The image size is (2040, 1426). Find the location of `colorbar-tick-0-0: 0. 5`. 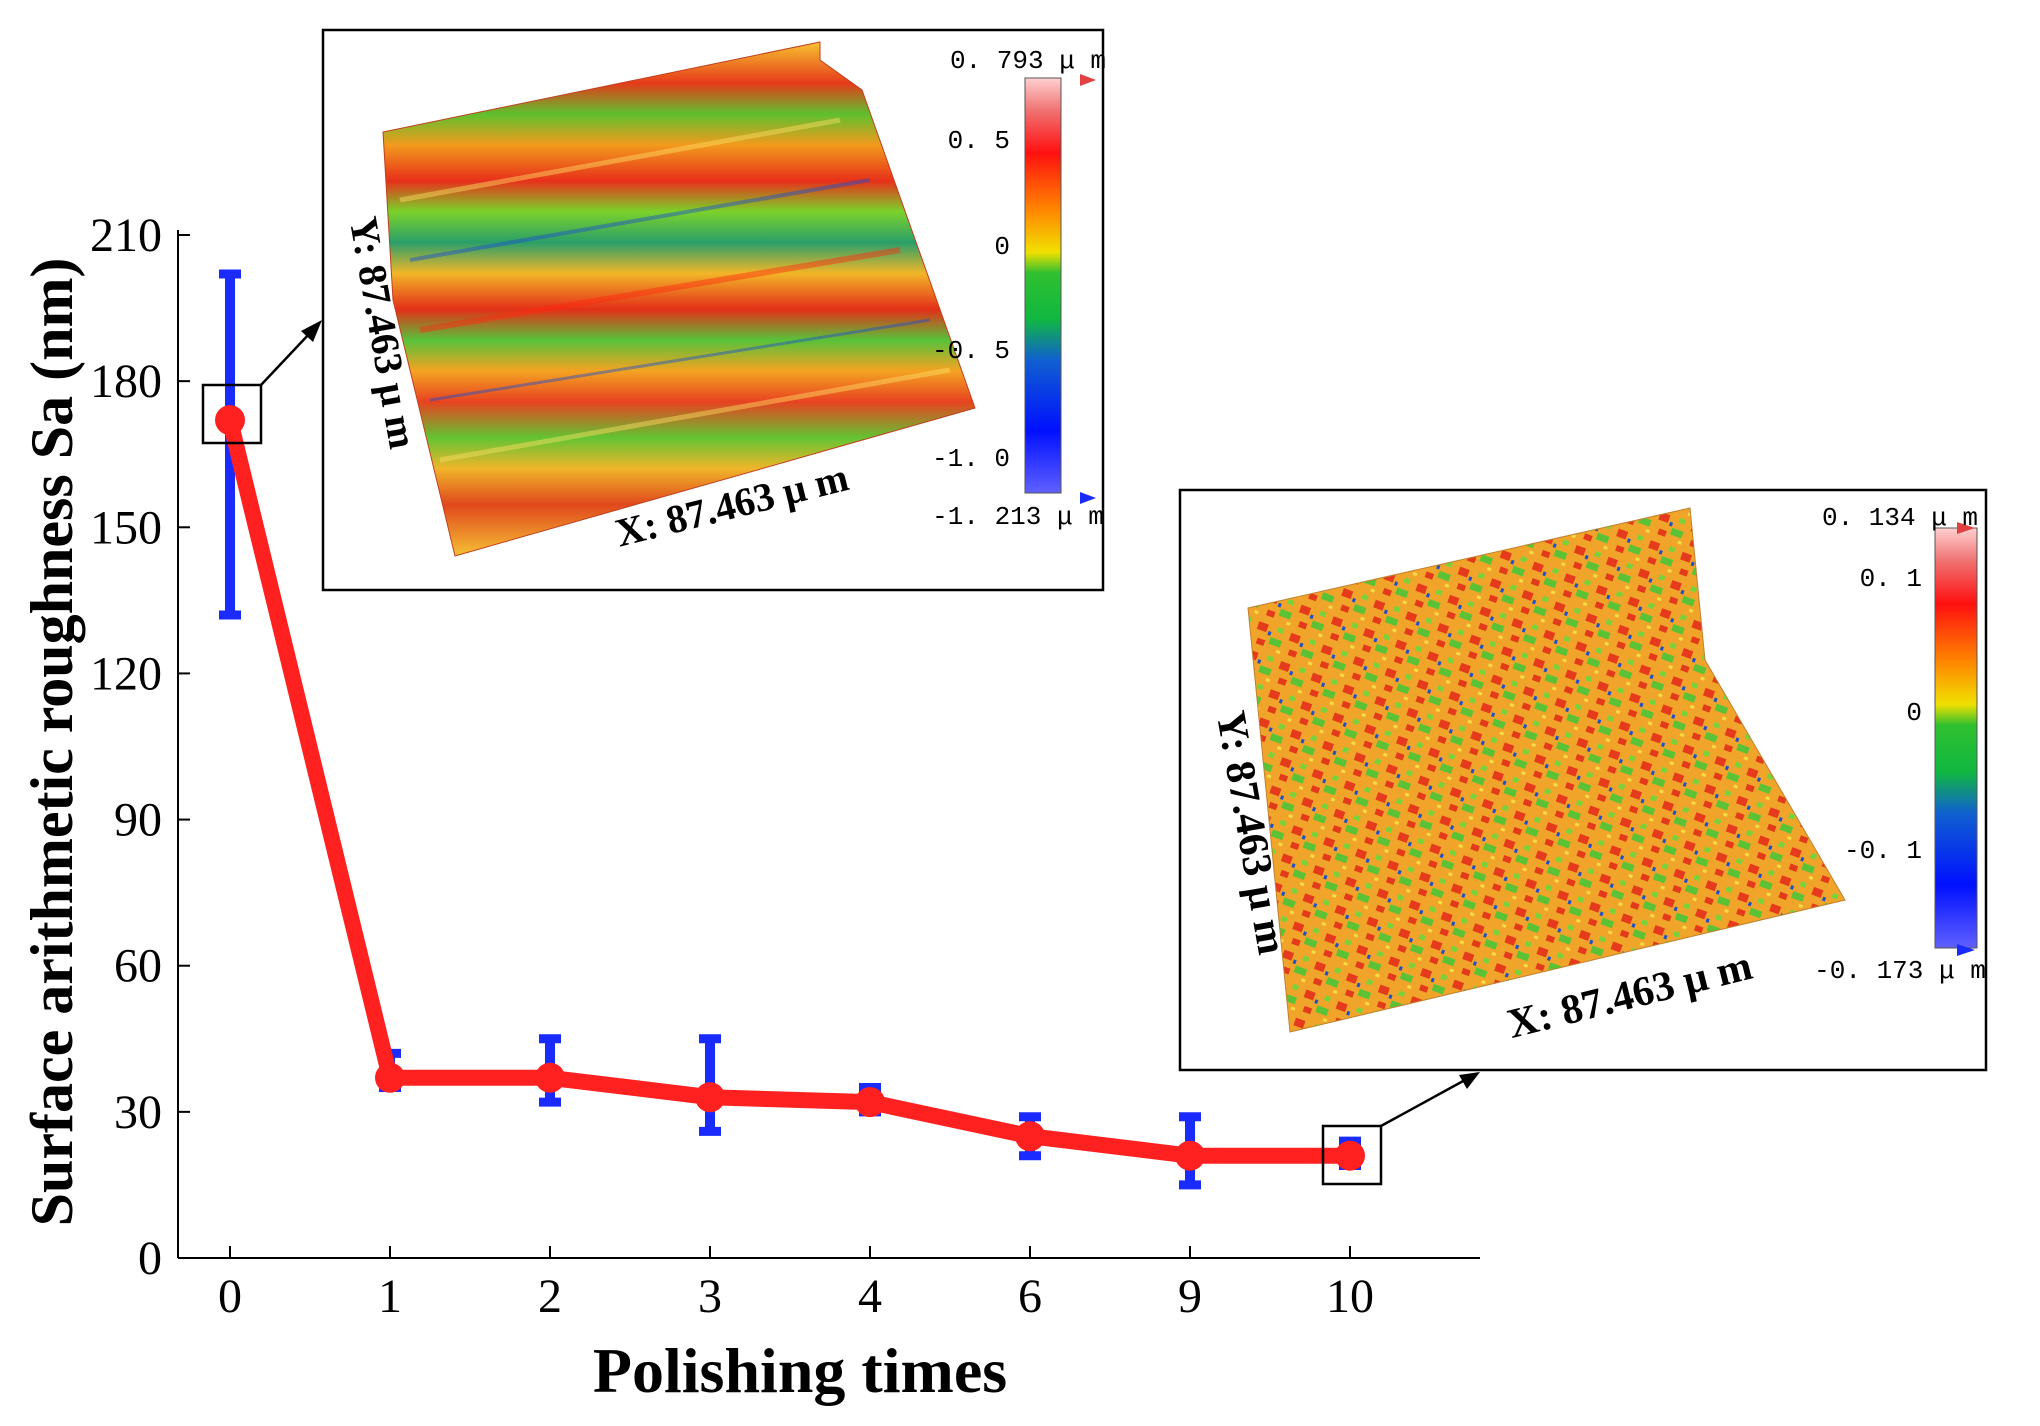

colorbar-tick-0-0: 0. 5 is located at coordinates (979, 141).